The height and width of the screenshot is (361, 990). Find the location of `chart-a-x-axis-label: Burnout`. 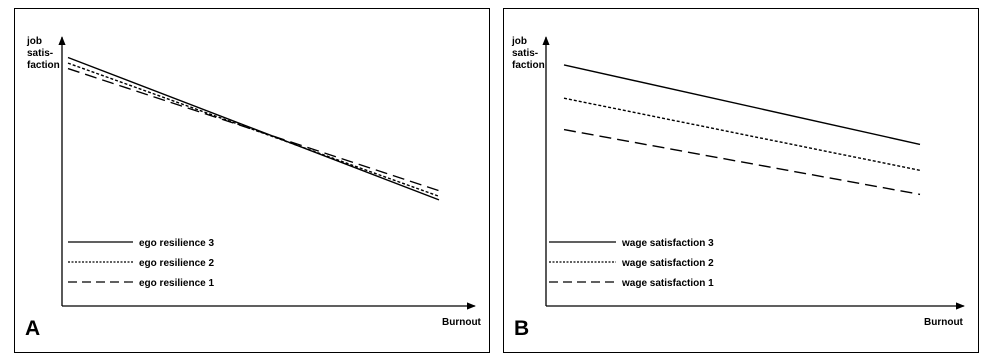

chart-a-x-axis-label: Burnout is located at coordinates (462, 322).